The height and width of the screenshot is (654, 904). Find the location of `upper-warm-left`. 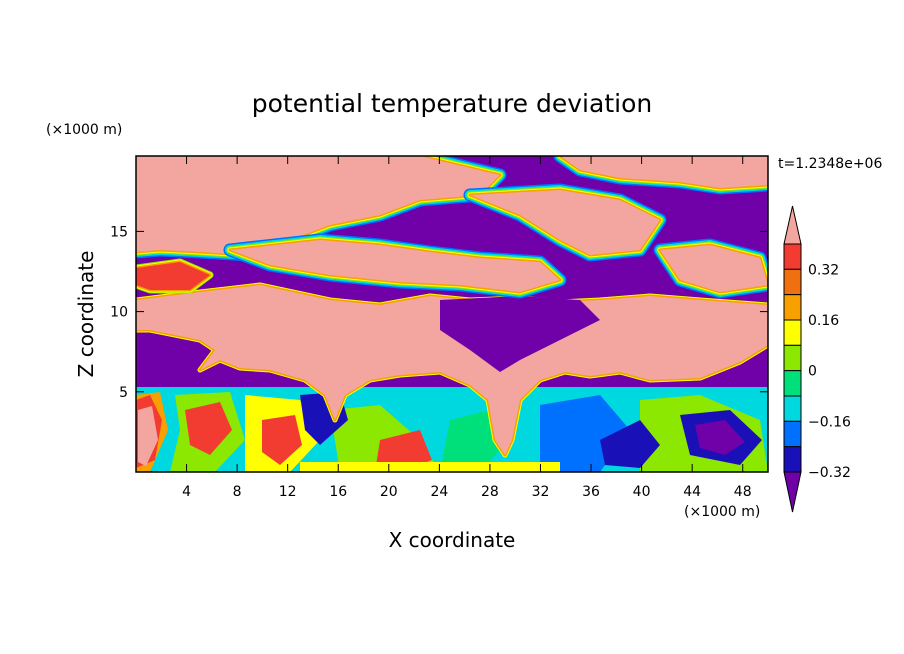

upper-warm-left is located at coordinates (318, 205).